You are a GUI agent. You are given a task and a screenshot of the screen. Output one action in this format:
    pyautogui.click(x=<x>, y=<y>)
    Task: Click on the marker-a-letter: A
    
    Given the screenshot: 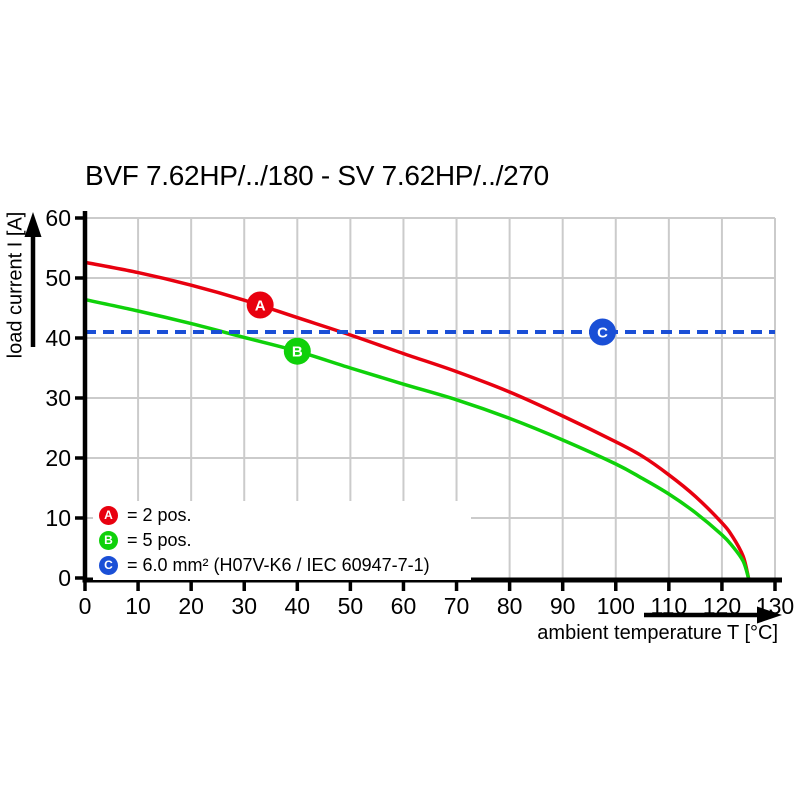 What is the action you would take?
    pyautogui.click(x=260, y=306)
    